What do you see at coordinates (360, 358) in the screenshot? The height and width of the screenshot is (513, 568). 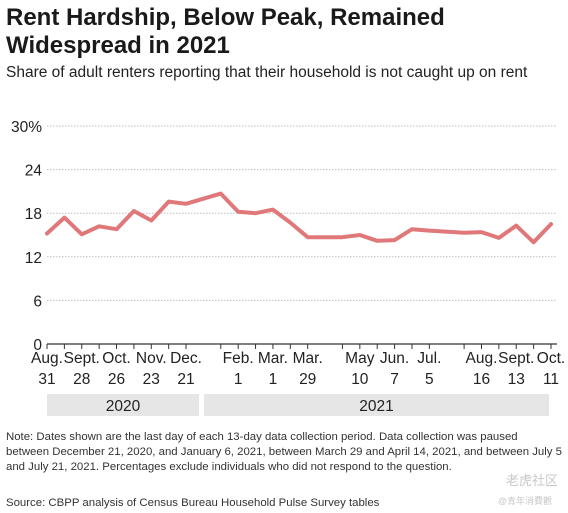 I see `x-tick-month-label: May` at bounding box center [360, 358].